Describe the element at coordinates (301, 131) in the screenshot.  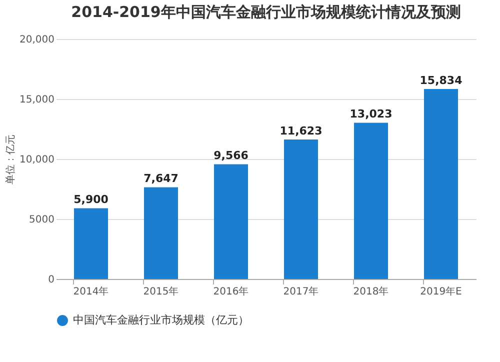
I see `data-label: 11,623` at that location.